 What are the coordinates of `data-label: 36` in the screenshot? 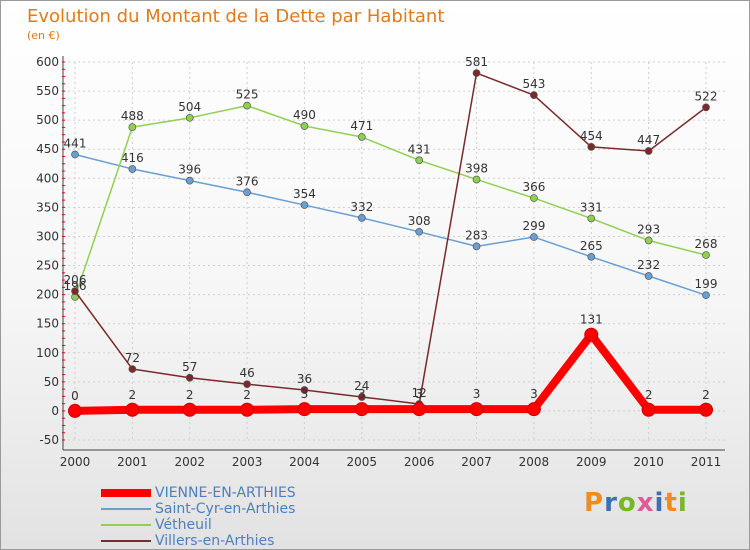 It's located at (304, 379).